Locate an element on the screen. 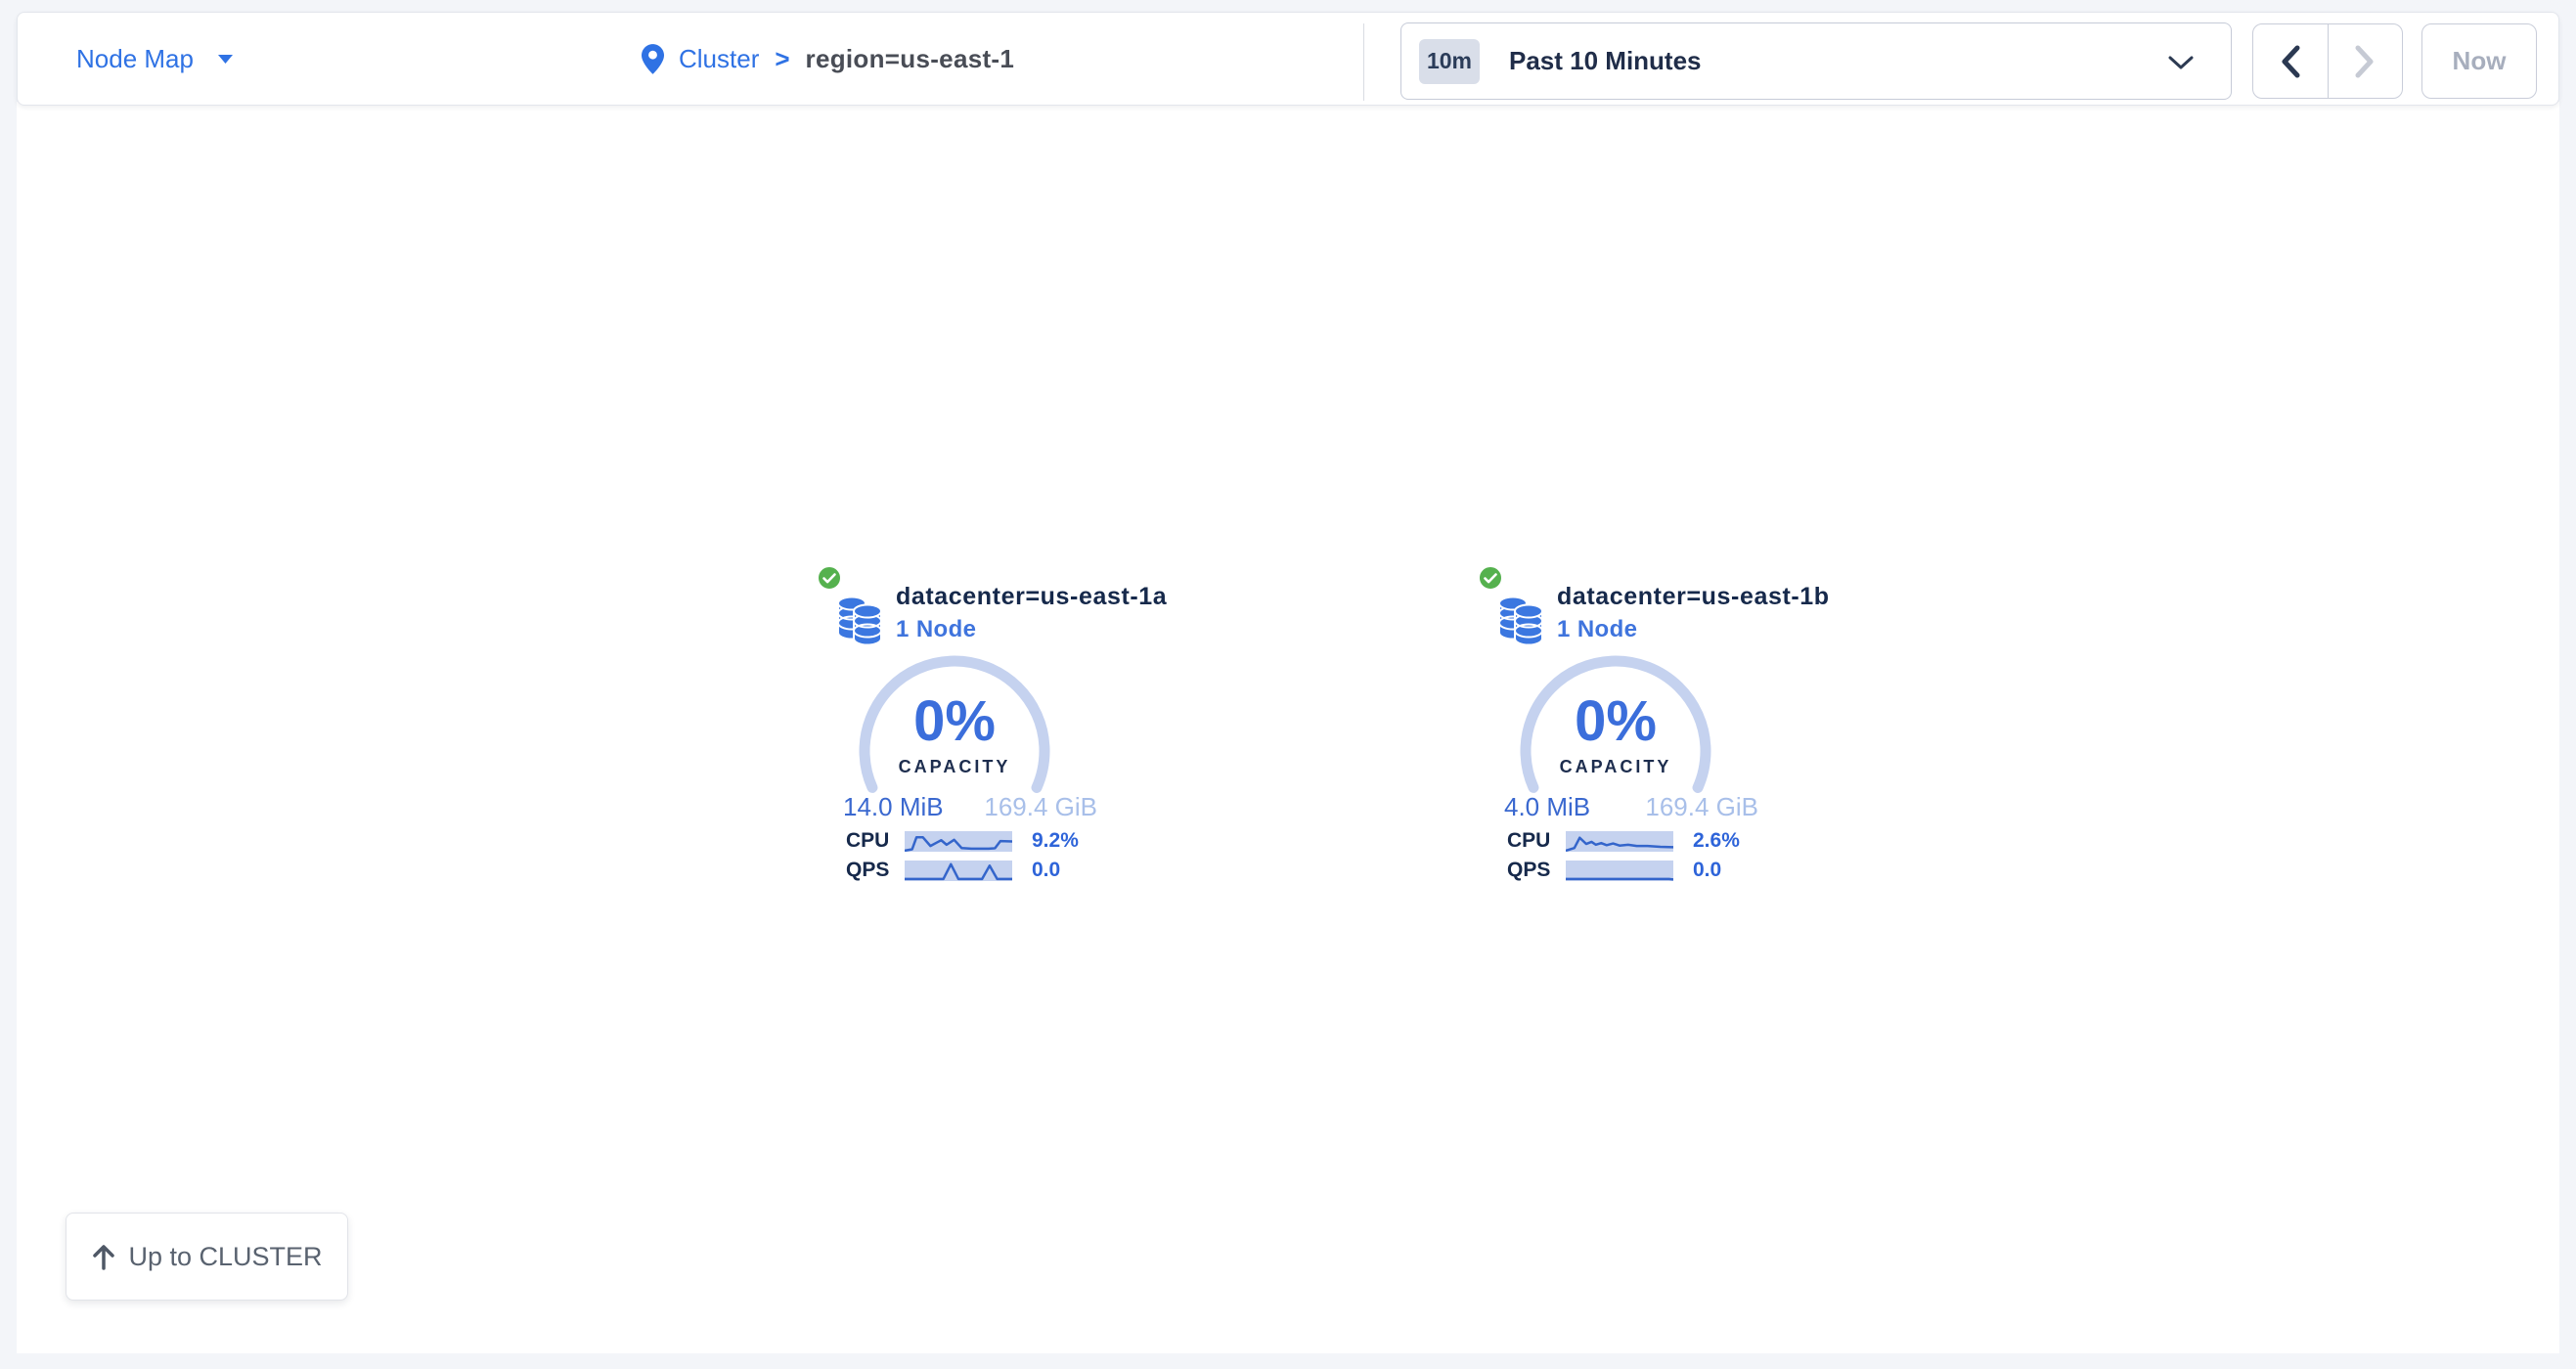 Image resolution: width=2576 pixels, height=1369 pixels. cpu-value: 2.6% is located at coordinates (1716, 841).